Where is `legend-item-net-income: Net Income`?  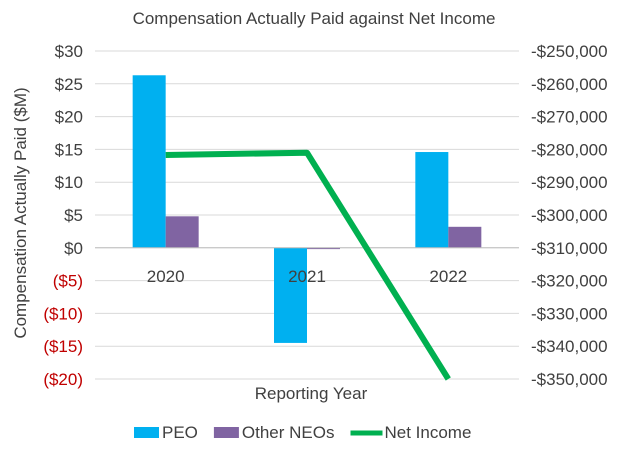
legend-item-net-income: Net Income is located at coordinates (411, 432).